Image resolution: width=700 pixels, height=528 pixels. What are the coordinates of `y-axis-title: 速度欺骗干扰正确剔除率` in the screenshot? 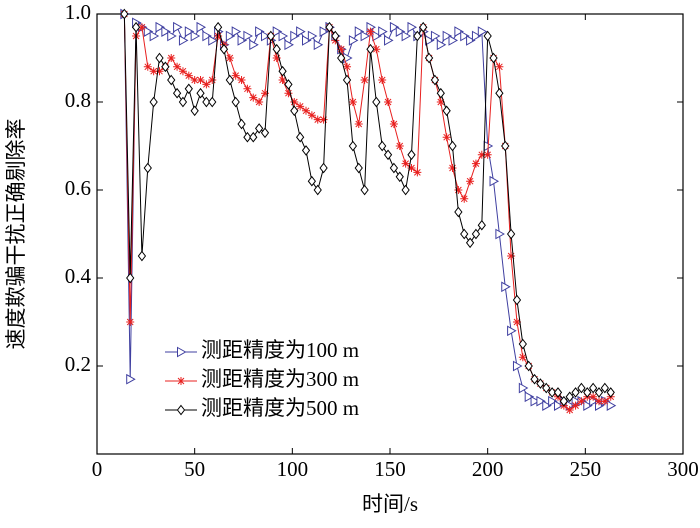 It's located at (16, 234).